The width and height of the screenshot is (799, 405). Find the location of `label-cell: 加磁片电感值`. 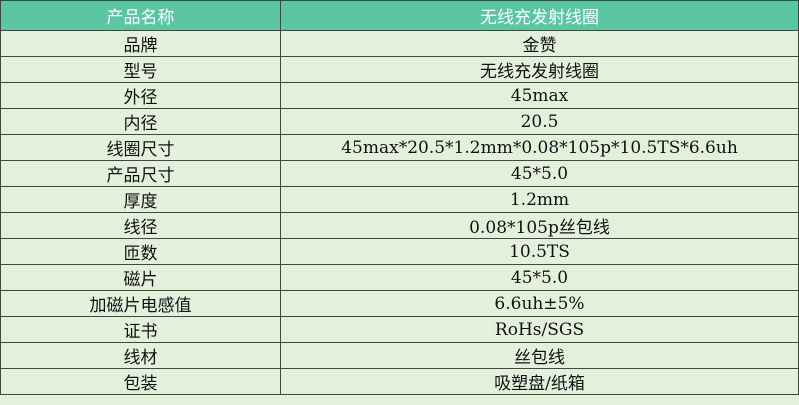

label-cell: 加磁片电感值 is located at coordinates (140, 303).